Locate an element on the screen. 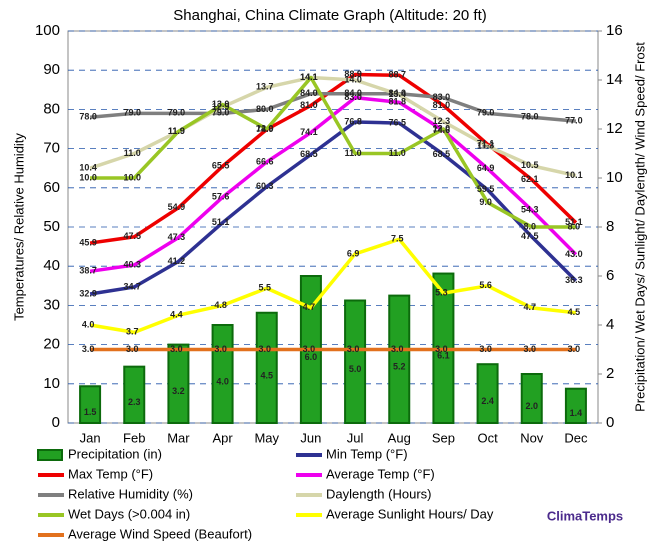 Image resolution: width=661 pixels, height=543 pixels. value-label: 5.3 is located at coordinates (441, 293).